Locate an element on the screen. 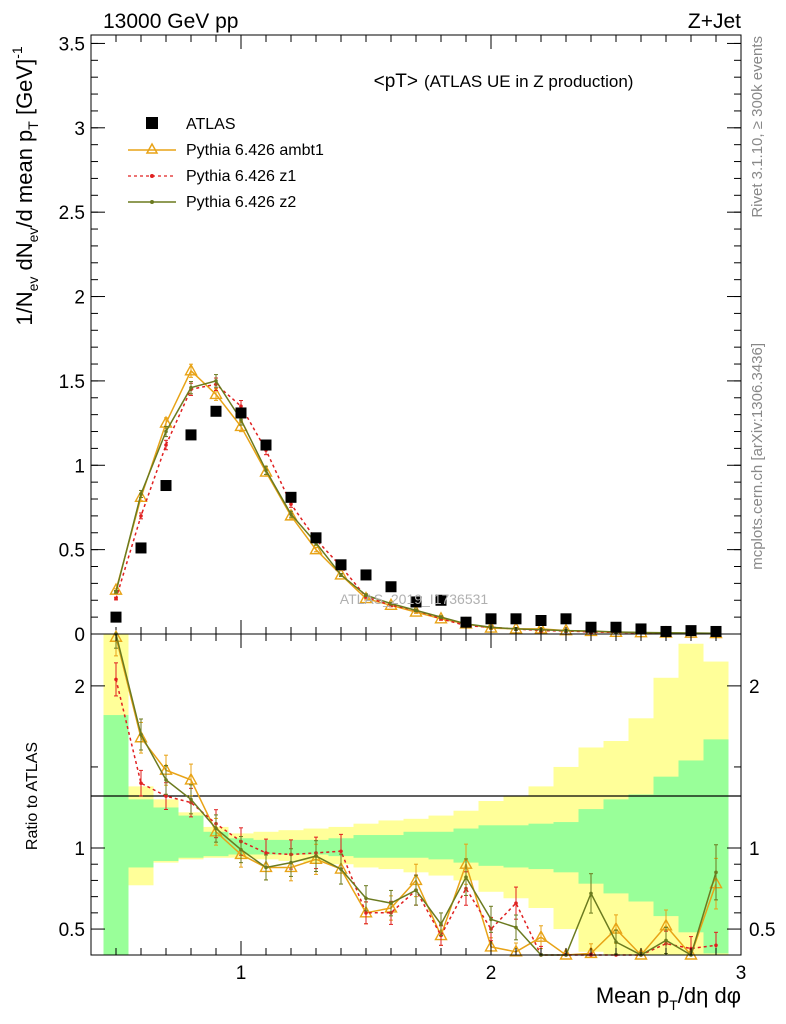 The width and height of the screenshot is (786, 1024). x-tick-label: 3 is located at coordinates (741, 973).